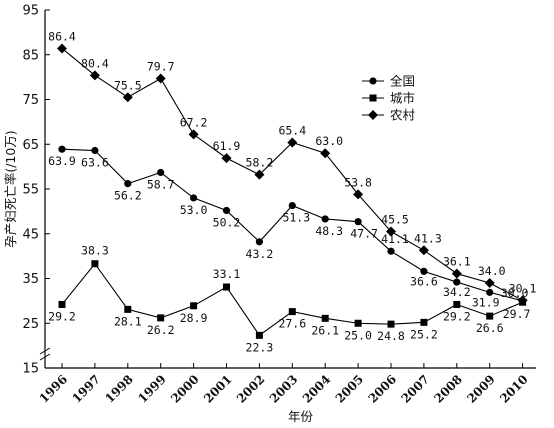  Describe the element at coordinates (515, 293) in the screenshot. I see `data-label: 30.0` at that location.